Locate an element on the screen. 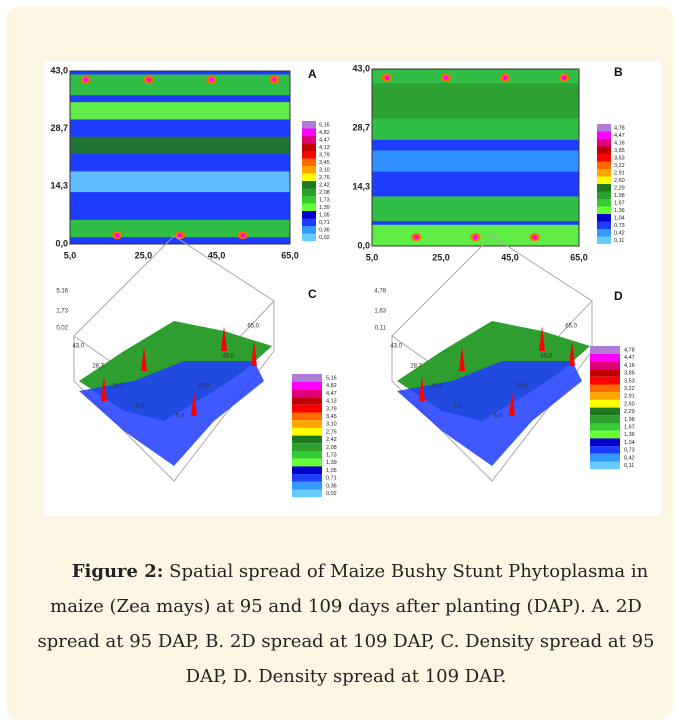 The image size is (679, 726). x-tick-label: 45,0 is located at coordinates (510, 257).